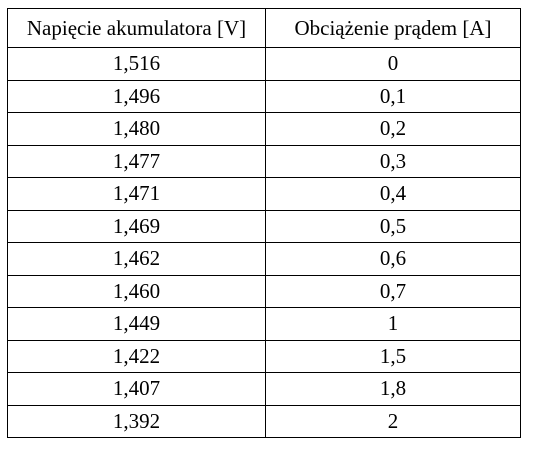 Image resolution: width=542 pixels, height=458 pixels. What do you see at coordinates (136, 96) in the screenshot?
I see `voltage-cell: 1,496` at bounding box center [136, 96].